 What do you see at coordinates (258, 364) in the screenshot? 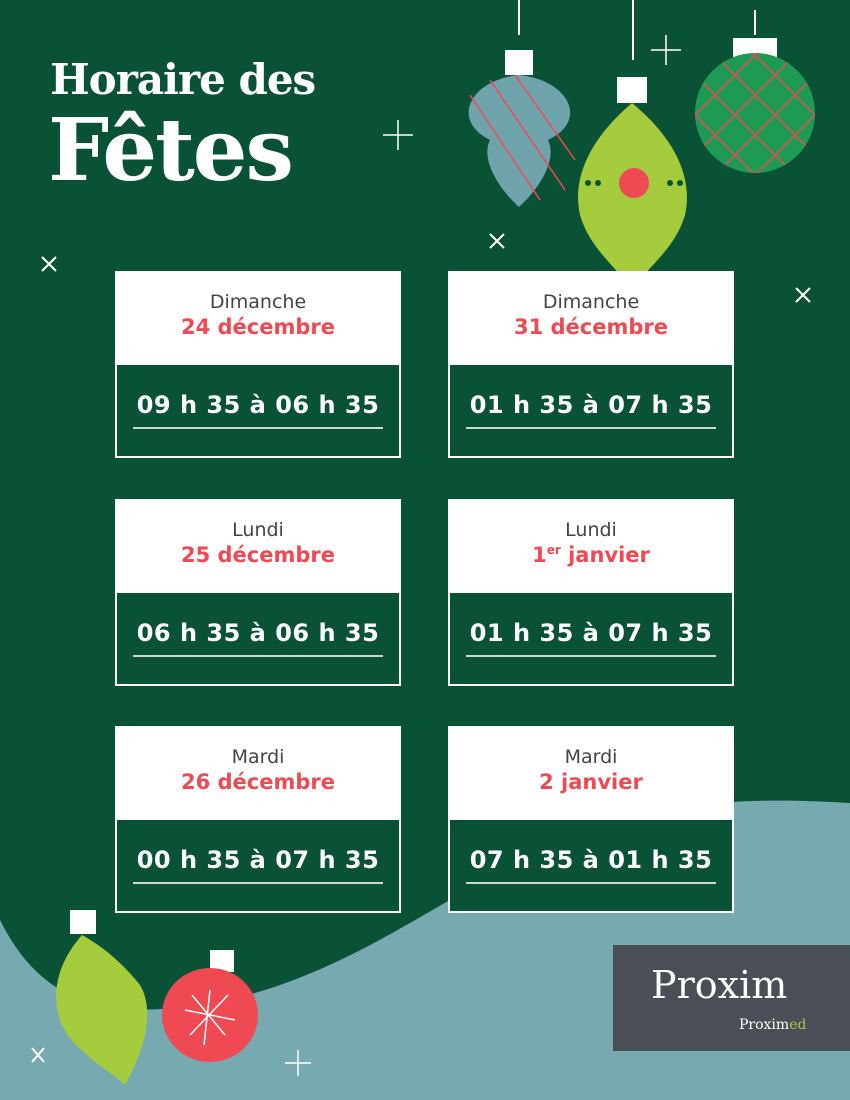
I see `schedule-card: Dimanche 24 décembre 09 h 35 à 06 h 35` at bounding box center [258, 364].